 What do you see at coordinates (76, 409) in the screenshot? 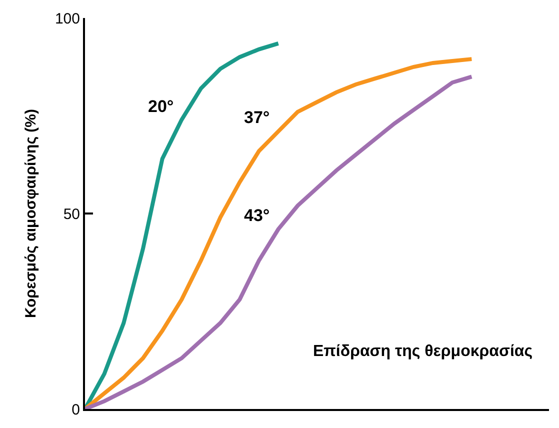
I see `y-tick-label: 0` at bounding box center [76, 409].